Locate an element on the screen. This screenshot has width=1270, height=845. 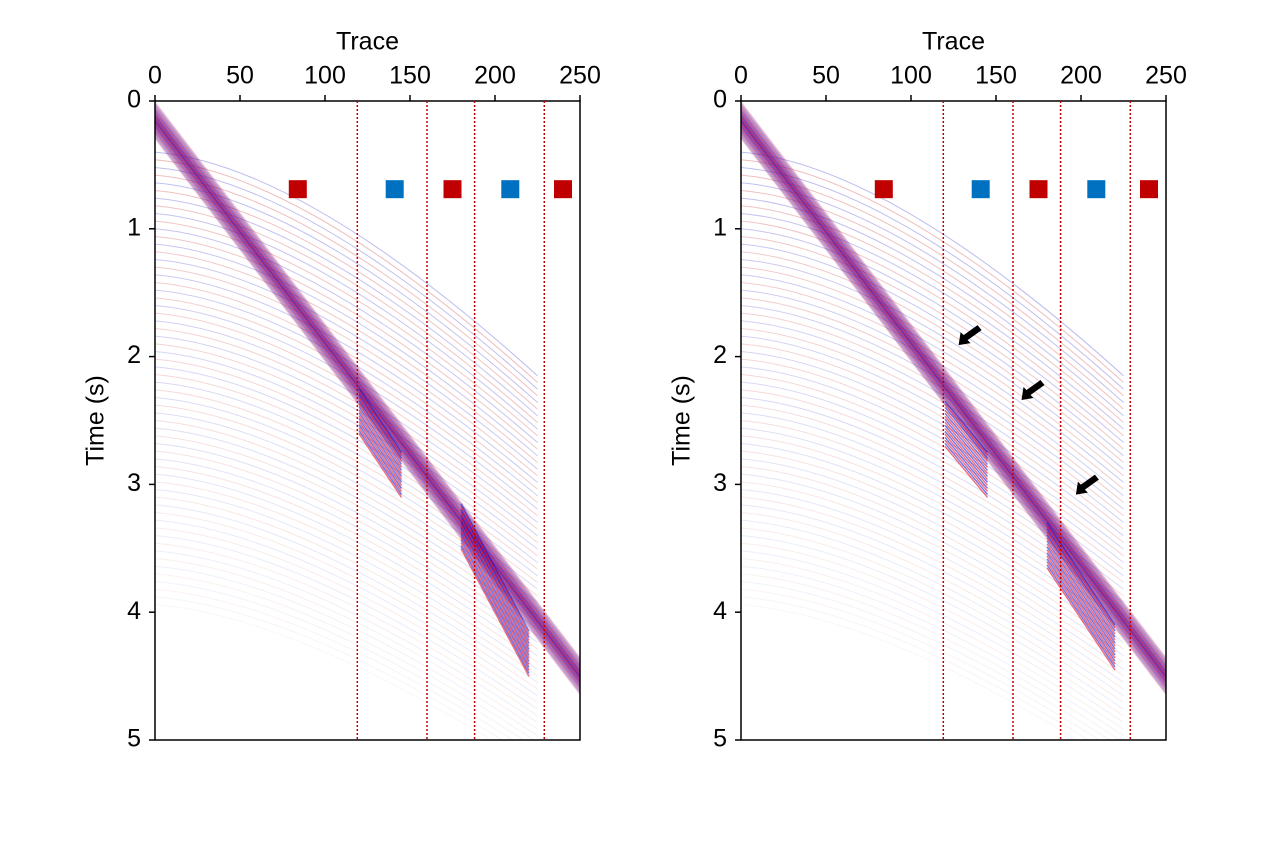
x-tick-label: 200 is located at coordinates (1081, 76).